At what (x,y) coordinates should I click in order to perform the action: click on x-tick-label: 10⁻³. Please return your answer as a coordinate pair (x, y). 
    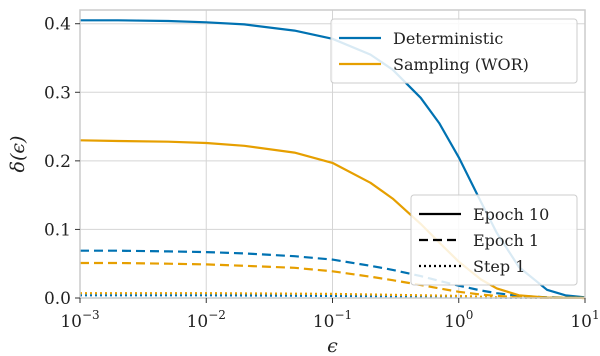
    Looking at the image, I should click on (79, 320).